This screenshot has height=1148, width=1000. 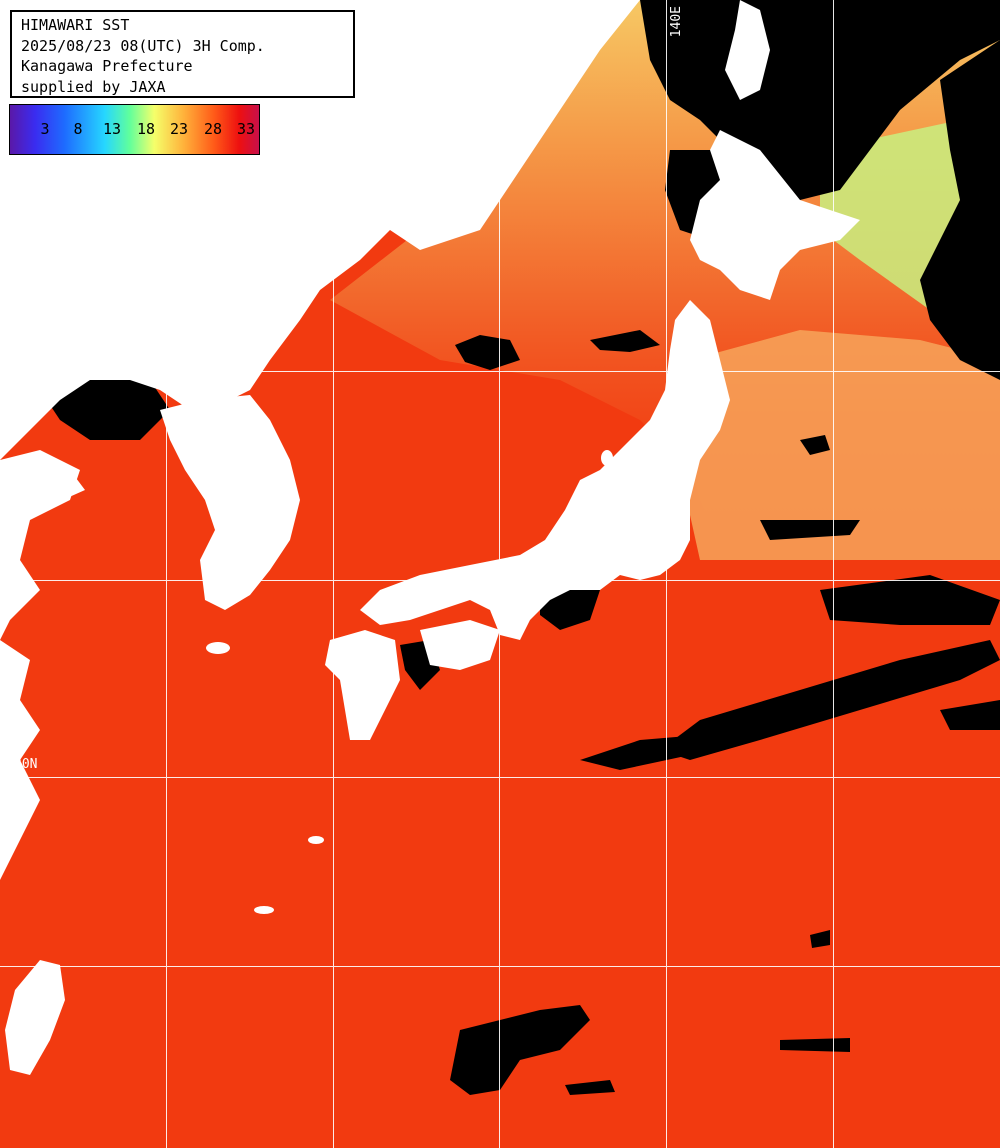 I want to click on observation-time: 2025/08/23 08(UTC) 3H Comp., so click(x=143, y=45).